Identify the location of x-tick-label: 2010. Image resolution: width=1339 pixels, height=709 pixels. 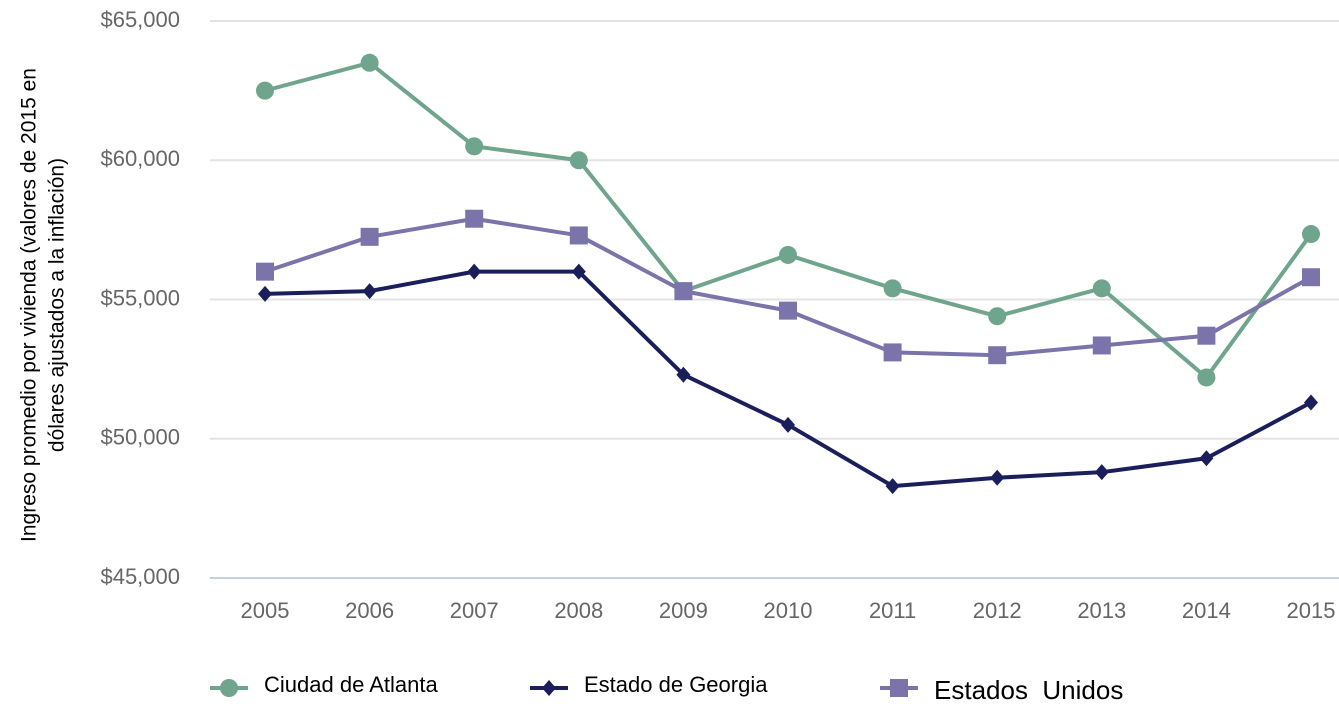
(788, 610).